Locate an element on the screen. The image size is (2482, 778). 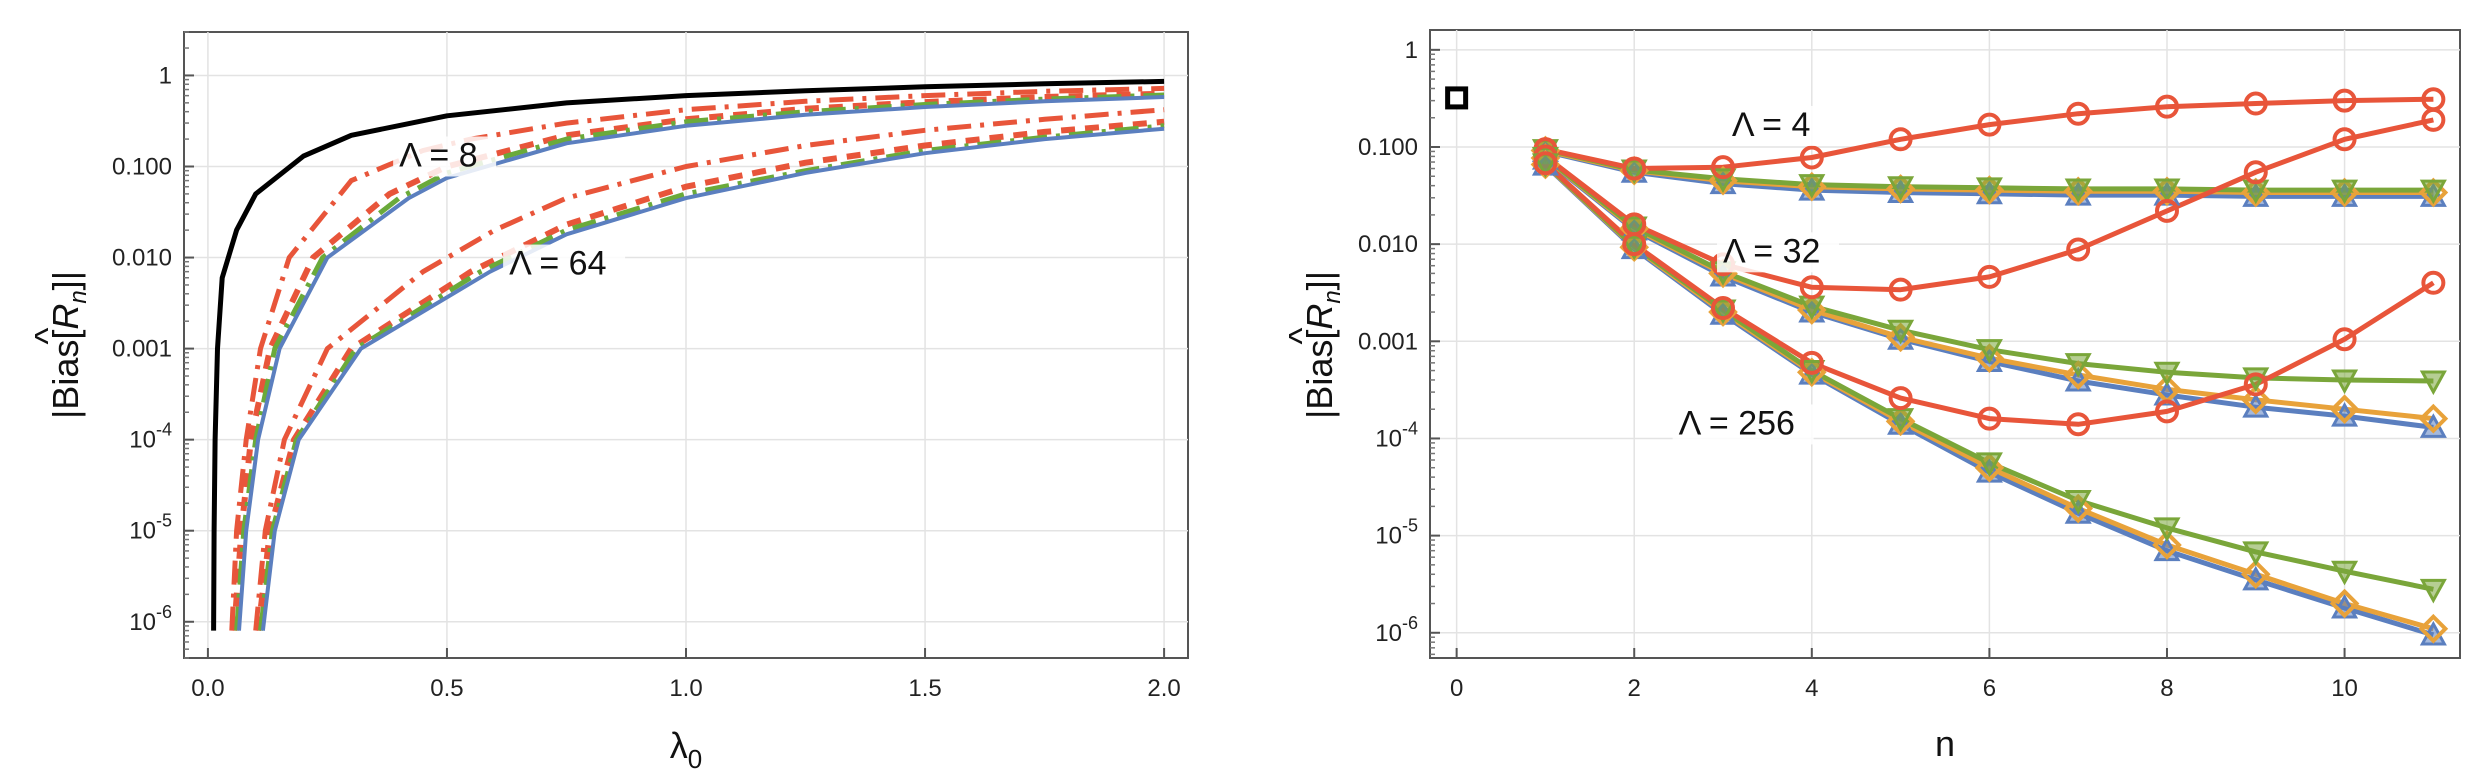
annotations: Λ = 4 Λ = 32 Λ = 256 is located at coordinates (1642, 265).